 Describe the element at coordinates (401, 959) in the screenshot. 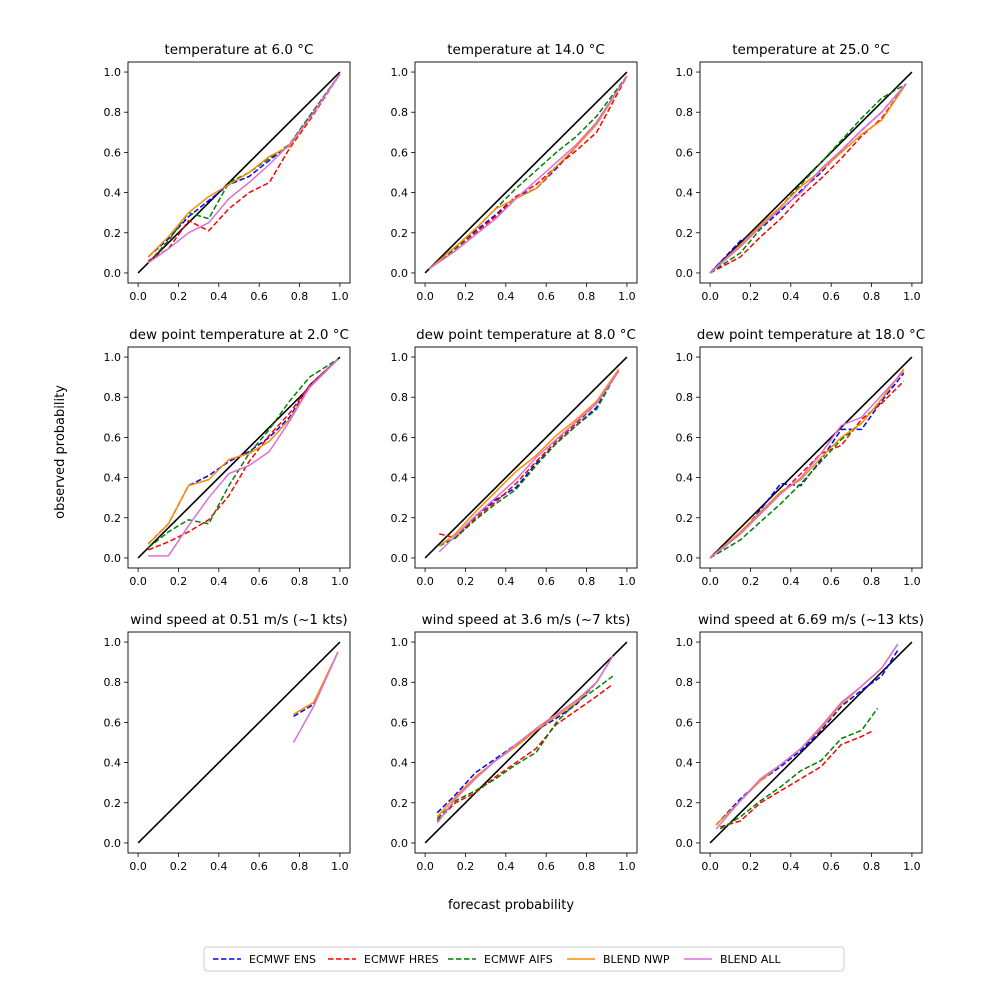

I see `legend-label-ecmwf-hres: ECMWF HRES` at that location.